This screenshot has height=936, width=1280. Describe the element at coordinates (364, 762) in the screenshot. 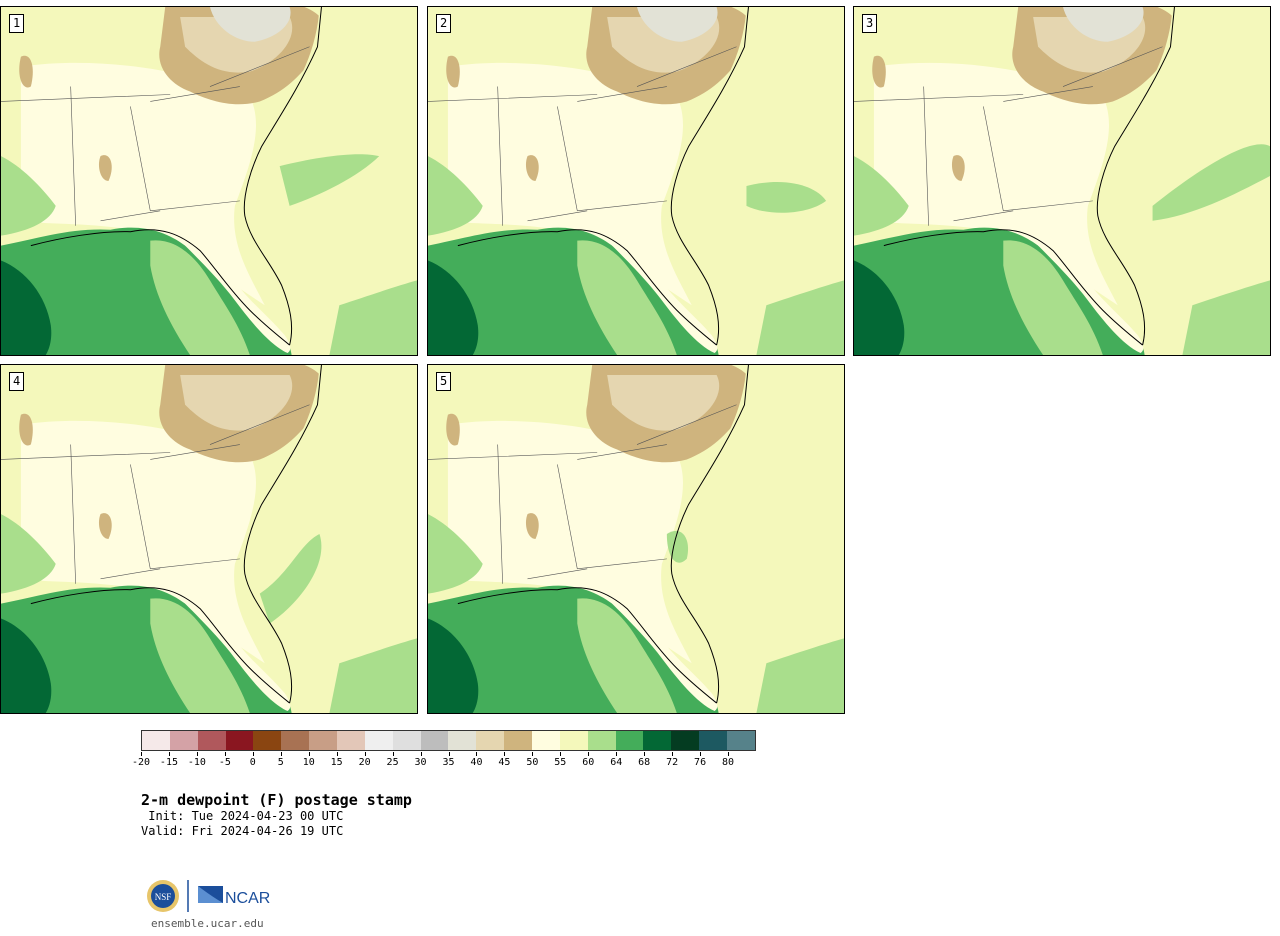

I see `colorbar-tick-label: 20` at that location.